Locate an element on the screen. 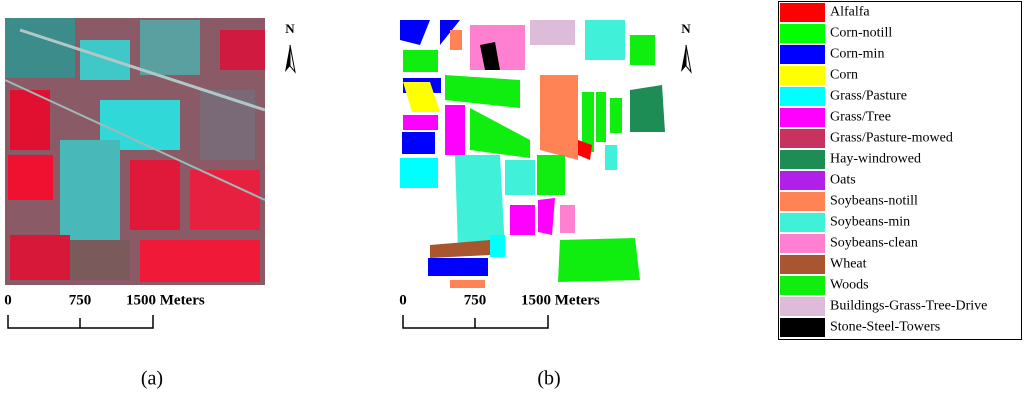  legend-label: Corn is located at coordinates (844, 75).